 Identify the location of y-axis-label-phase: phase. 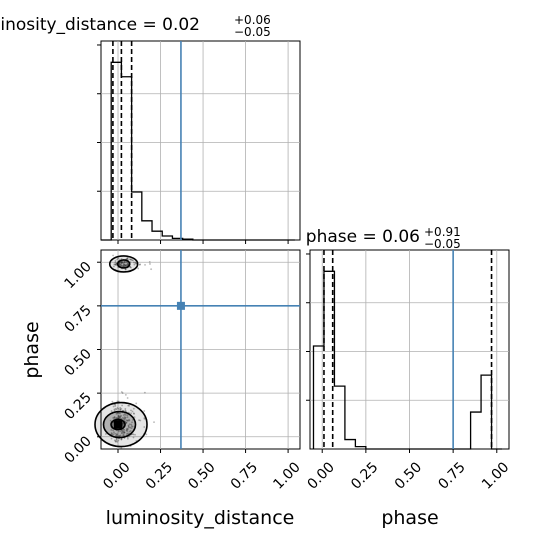
(32, 349).